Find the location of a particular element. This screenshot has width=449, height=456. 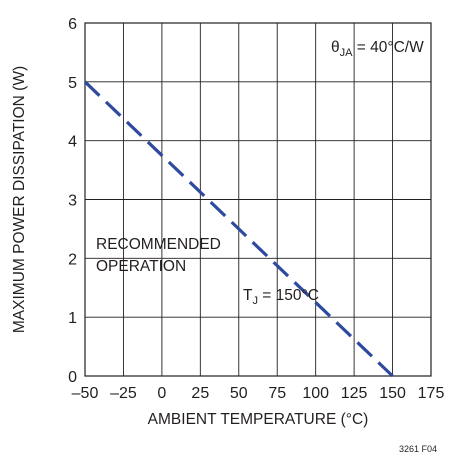

y-axis-title: MAXIMUM POWER DISSIPATION (W) is located at coordinates (19, 199).